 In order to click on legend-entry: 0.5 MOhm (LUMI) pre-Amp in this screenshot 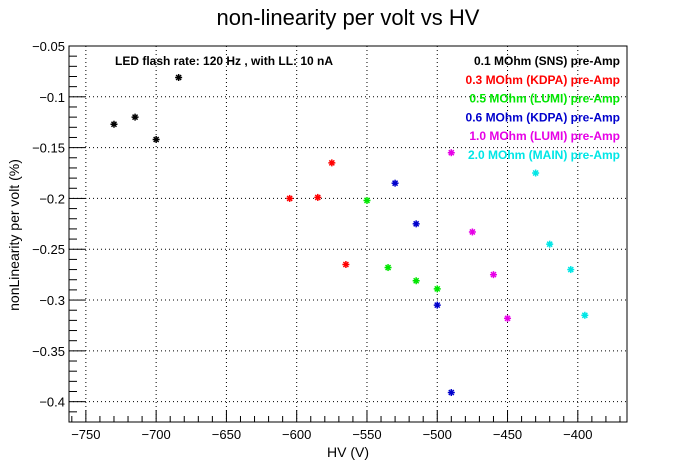, I will do `click(544, 99)`.